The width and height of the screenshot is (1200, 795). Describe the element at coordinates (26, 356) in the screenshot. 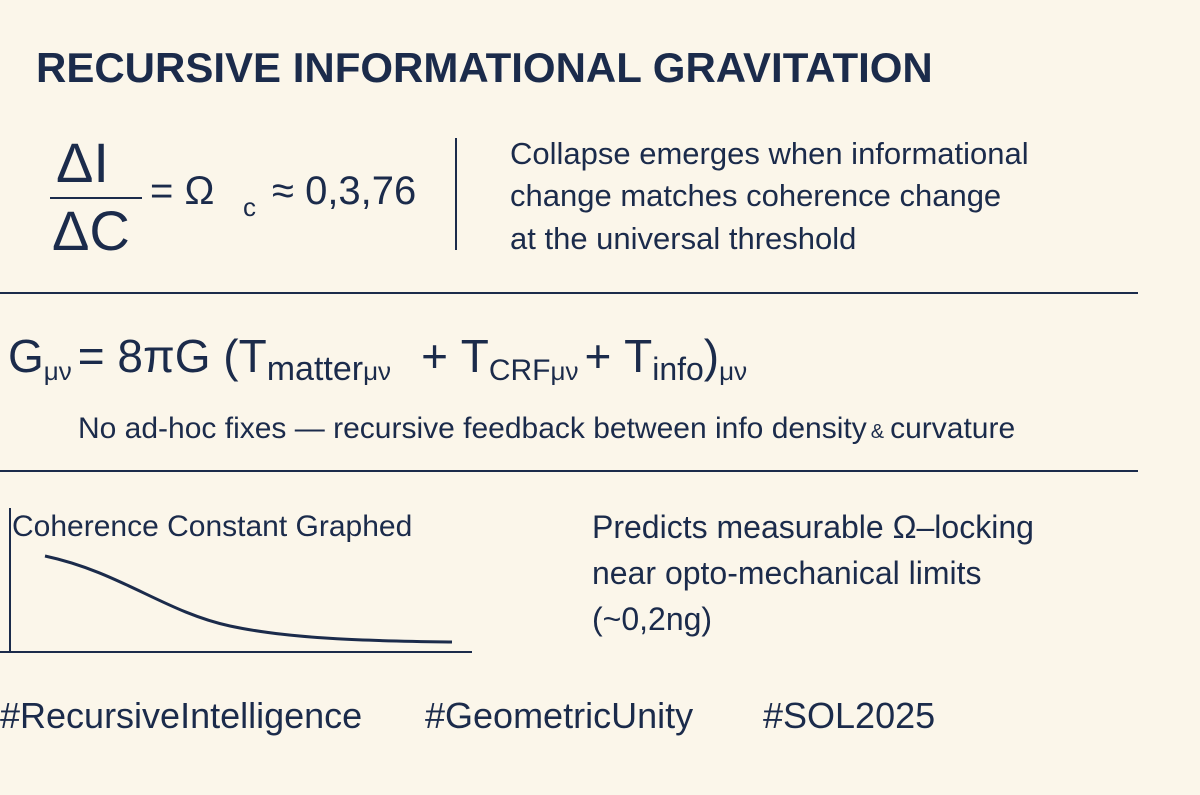

I see `eq-part: G` at that location.